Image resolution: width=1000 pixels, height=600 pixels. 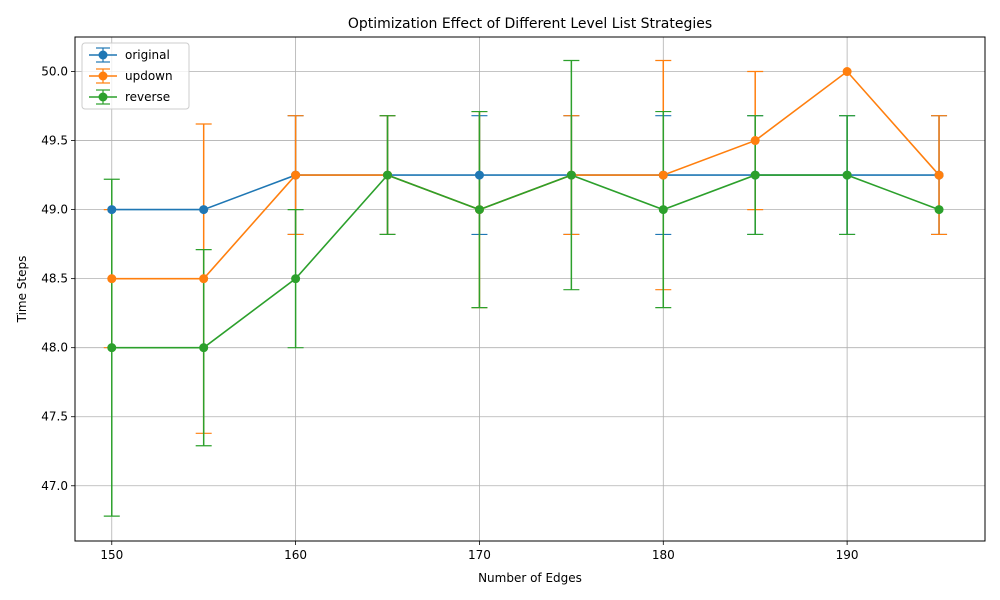 What do you see at coordinates (479, 555) in the screenshot?
I see `x-tick-label: 170` at bounding box center [479, 555].